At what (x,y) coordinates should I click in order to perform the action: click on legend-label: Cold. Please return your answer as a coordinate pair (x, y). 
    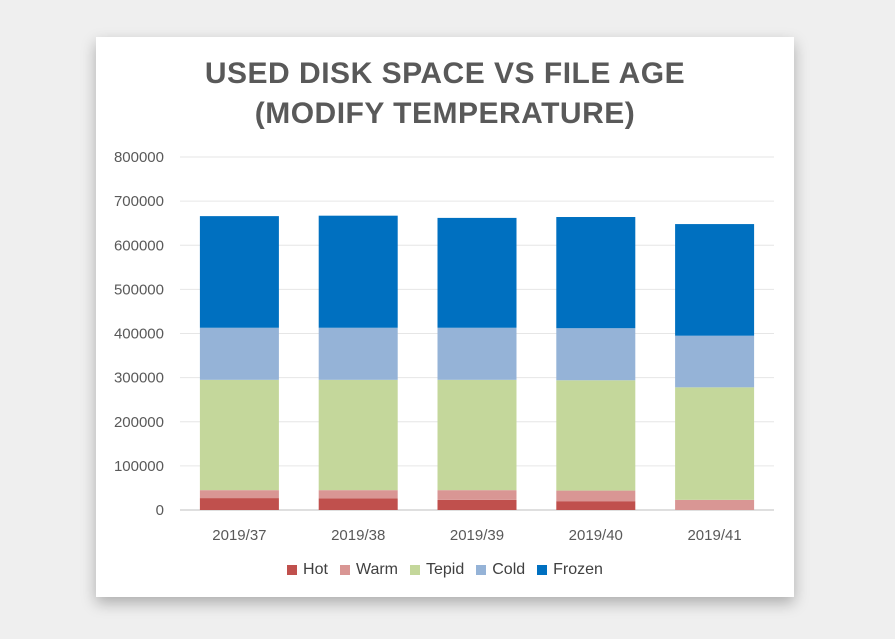
    Looking at the image, I should click on (509, 569).